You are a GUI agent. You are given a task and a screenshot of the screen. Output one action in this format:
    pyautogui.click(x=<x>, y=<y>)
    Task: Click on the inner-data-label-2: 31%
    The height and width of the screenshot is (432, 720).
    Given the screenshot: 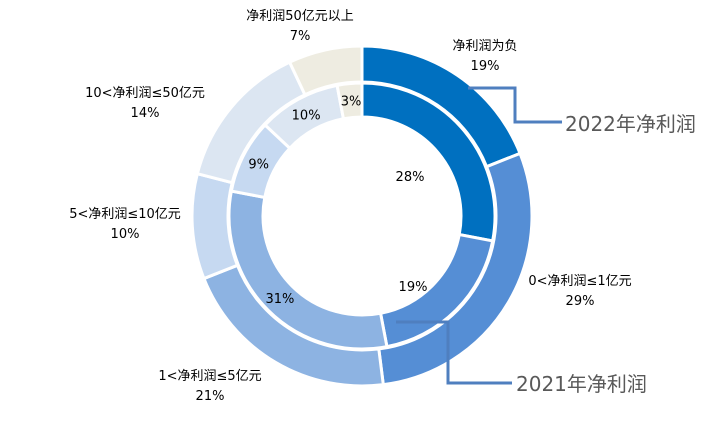 What is the action you would take?
    pyautogui.click(x=280, y=299)
    